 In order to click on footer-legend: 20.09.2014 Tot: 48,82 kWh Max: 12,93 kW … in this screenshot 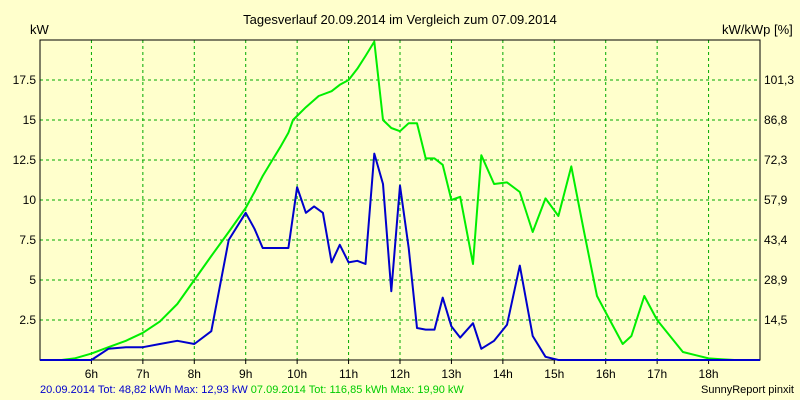, I will do `click(252, 390)`.